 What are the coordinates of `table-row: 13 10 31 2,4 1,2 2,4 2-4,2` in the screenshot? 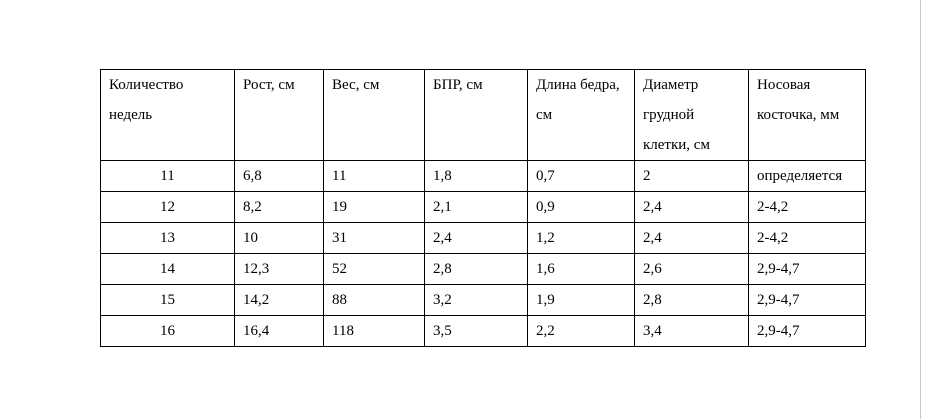 It's located at (483, 238).